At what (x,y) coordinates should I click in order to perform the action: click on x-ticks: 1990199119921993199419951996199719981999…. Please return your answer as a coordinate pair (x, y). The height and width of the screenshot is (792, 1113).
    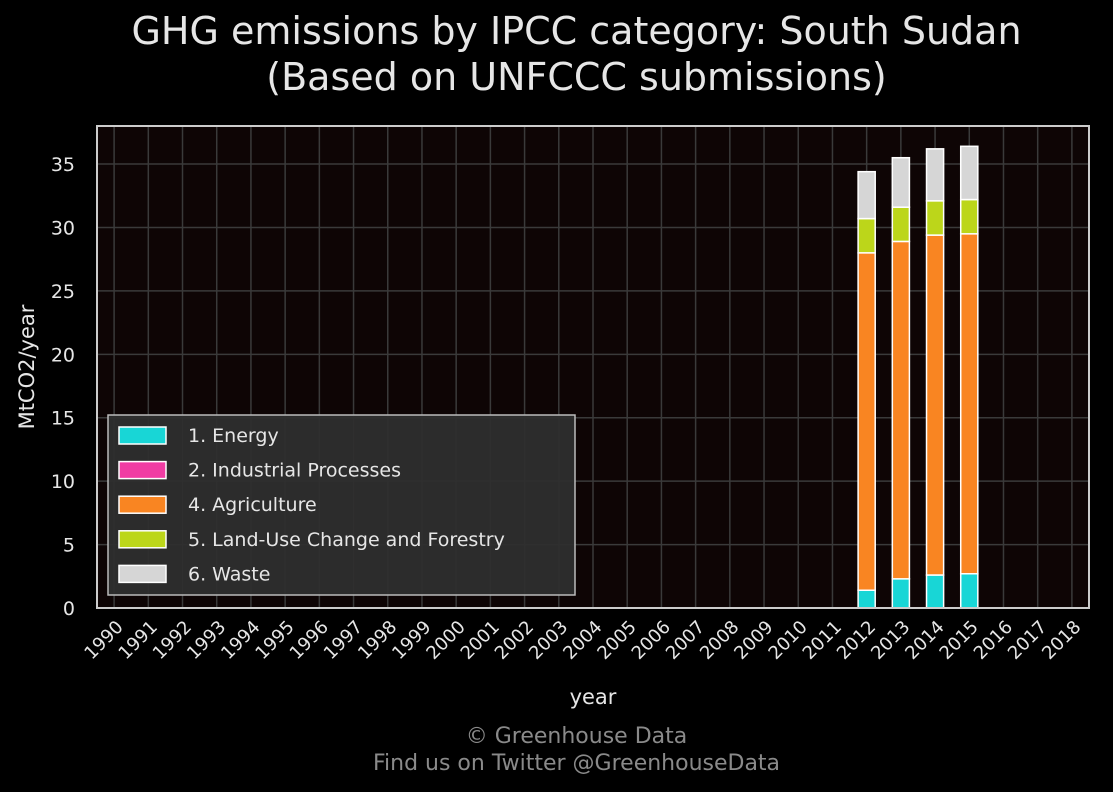
    Looking at the image, I should click on (582, 640).